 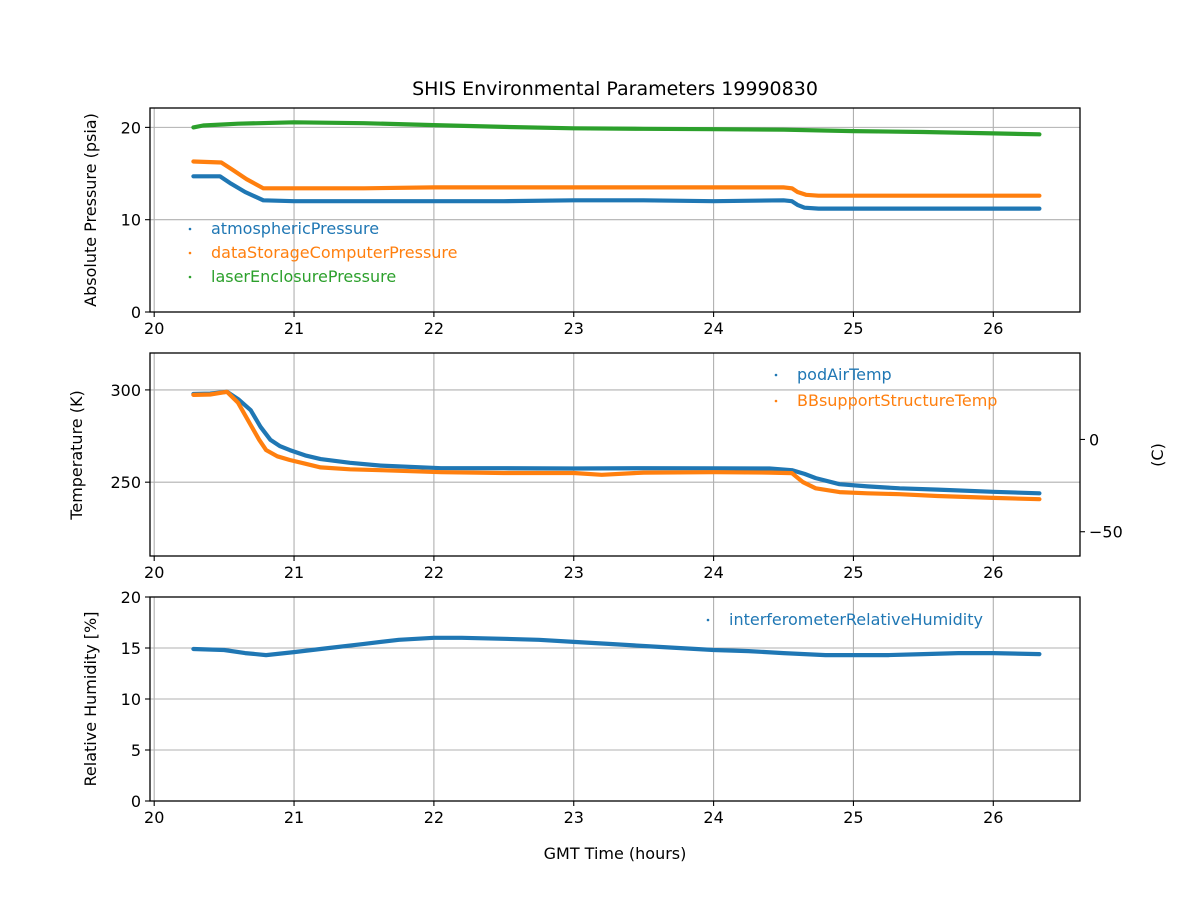 I want to click on pressure-y-ticks: 0 10 20, so click(x=135, y=220).